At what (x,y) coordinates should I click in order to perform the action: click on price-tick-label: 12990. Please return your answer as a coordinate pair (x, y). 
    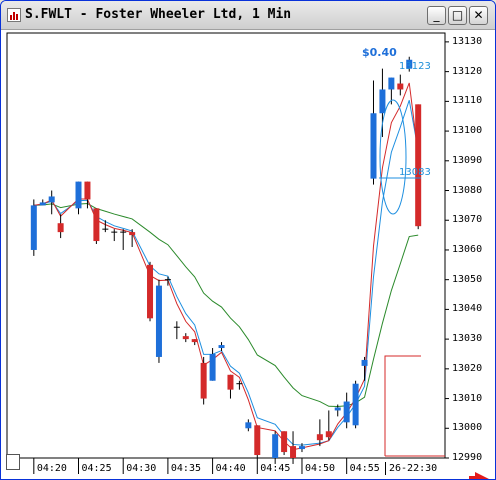
    Looking at the image, I should click on (467, 457).